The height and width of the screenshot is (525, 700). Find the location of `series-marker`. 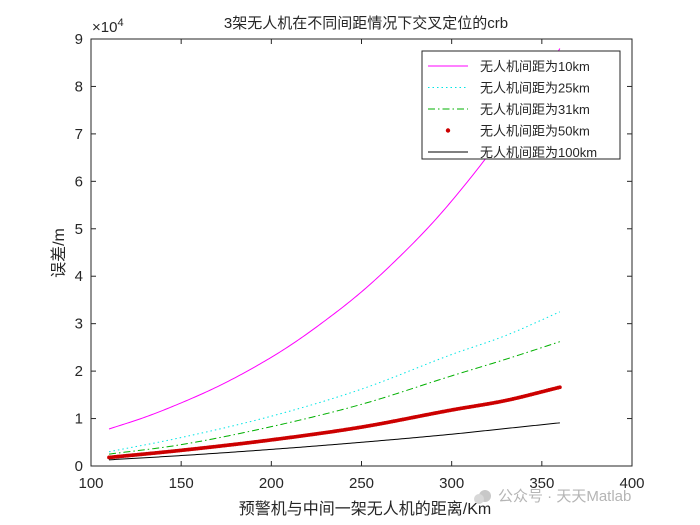

series-marker is located at coordinates (559, 387).